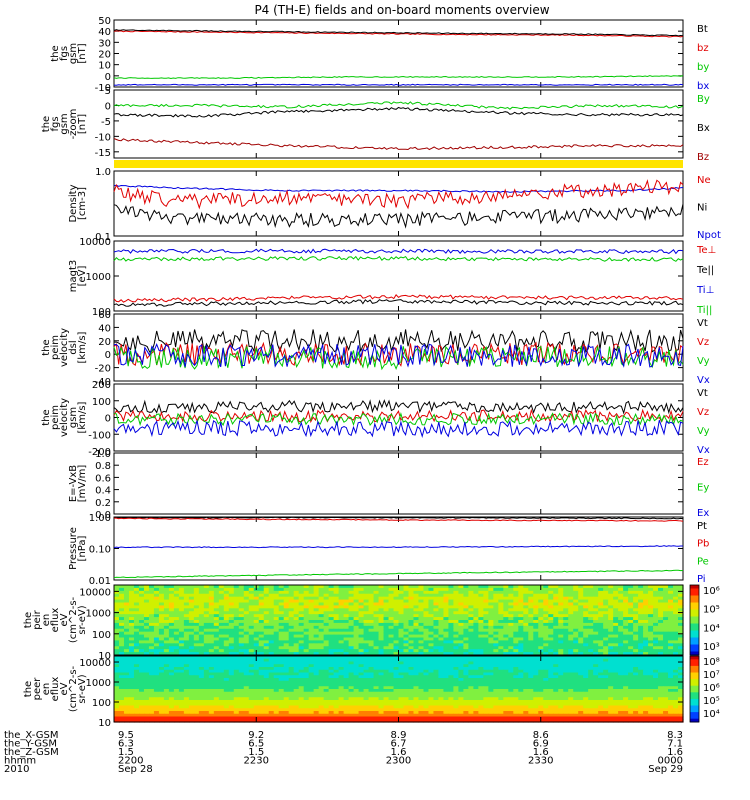 Image resolution: width=750 pixels, height=800 pixels. I want to click on y-tick-label: 0.6, so click(103, 478).